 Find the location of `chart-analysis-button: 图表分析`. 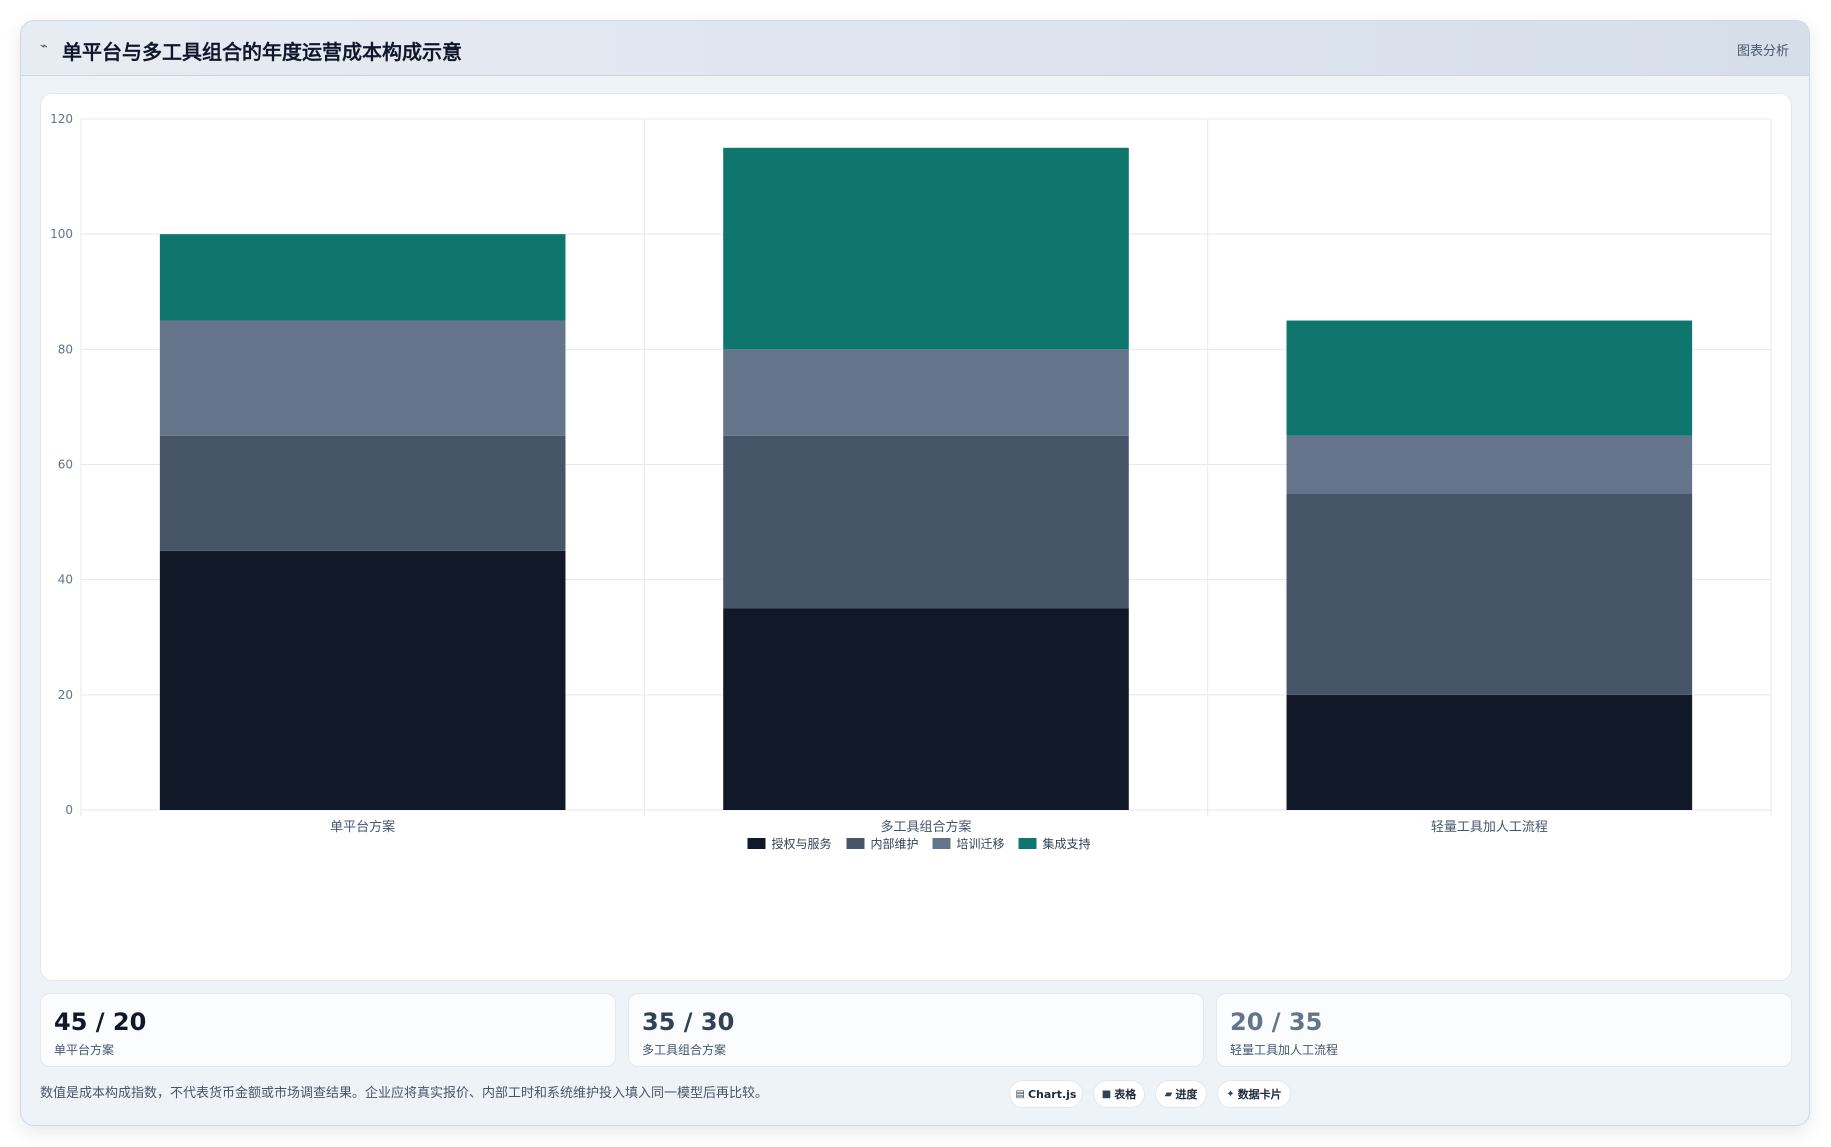

chart-analysis-button: 图表分析 is located at coordinates (1762, 51).